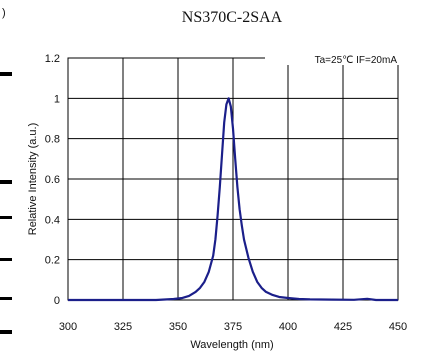 The image size is (421, 356). I want to click on condition-label: Ta=25℃ IF=20mA, so click(356, 60).